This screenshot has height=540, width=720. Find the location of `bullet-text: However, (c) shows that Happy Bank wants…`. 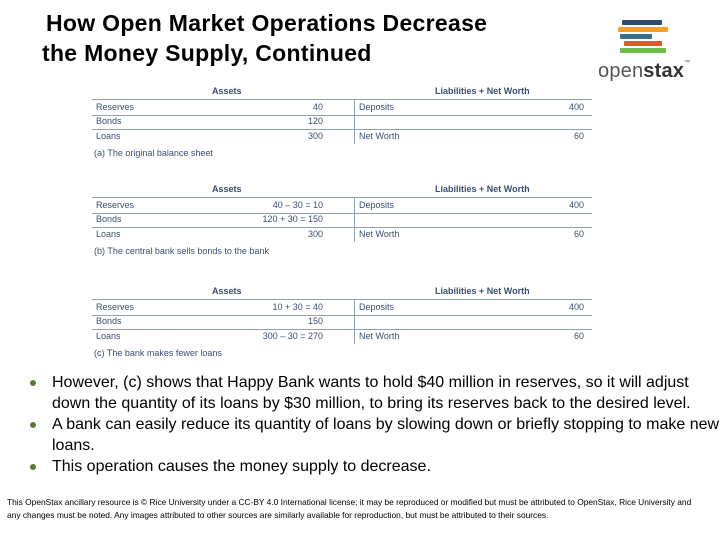

bullet-text: However, (c) shows that Happy Bank wants… is located at coordinates (371, 393).